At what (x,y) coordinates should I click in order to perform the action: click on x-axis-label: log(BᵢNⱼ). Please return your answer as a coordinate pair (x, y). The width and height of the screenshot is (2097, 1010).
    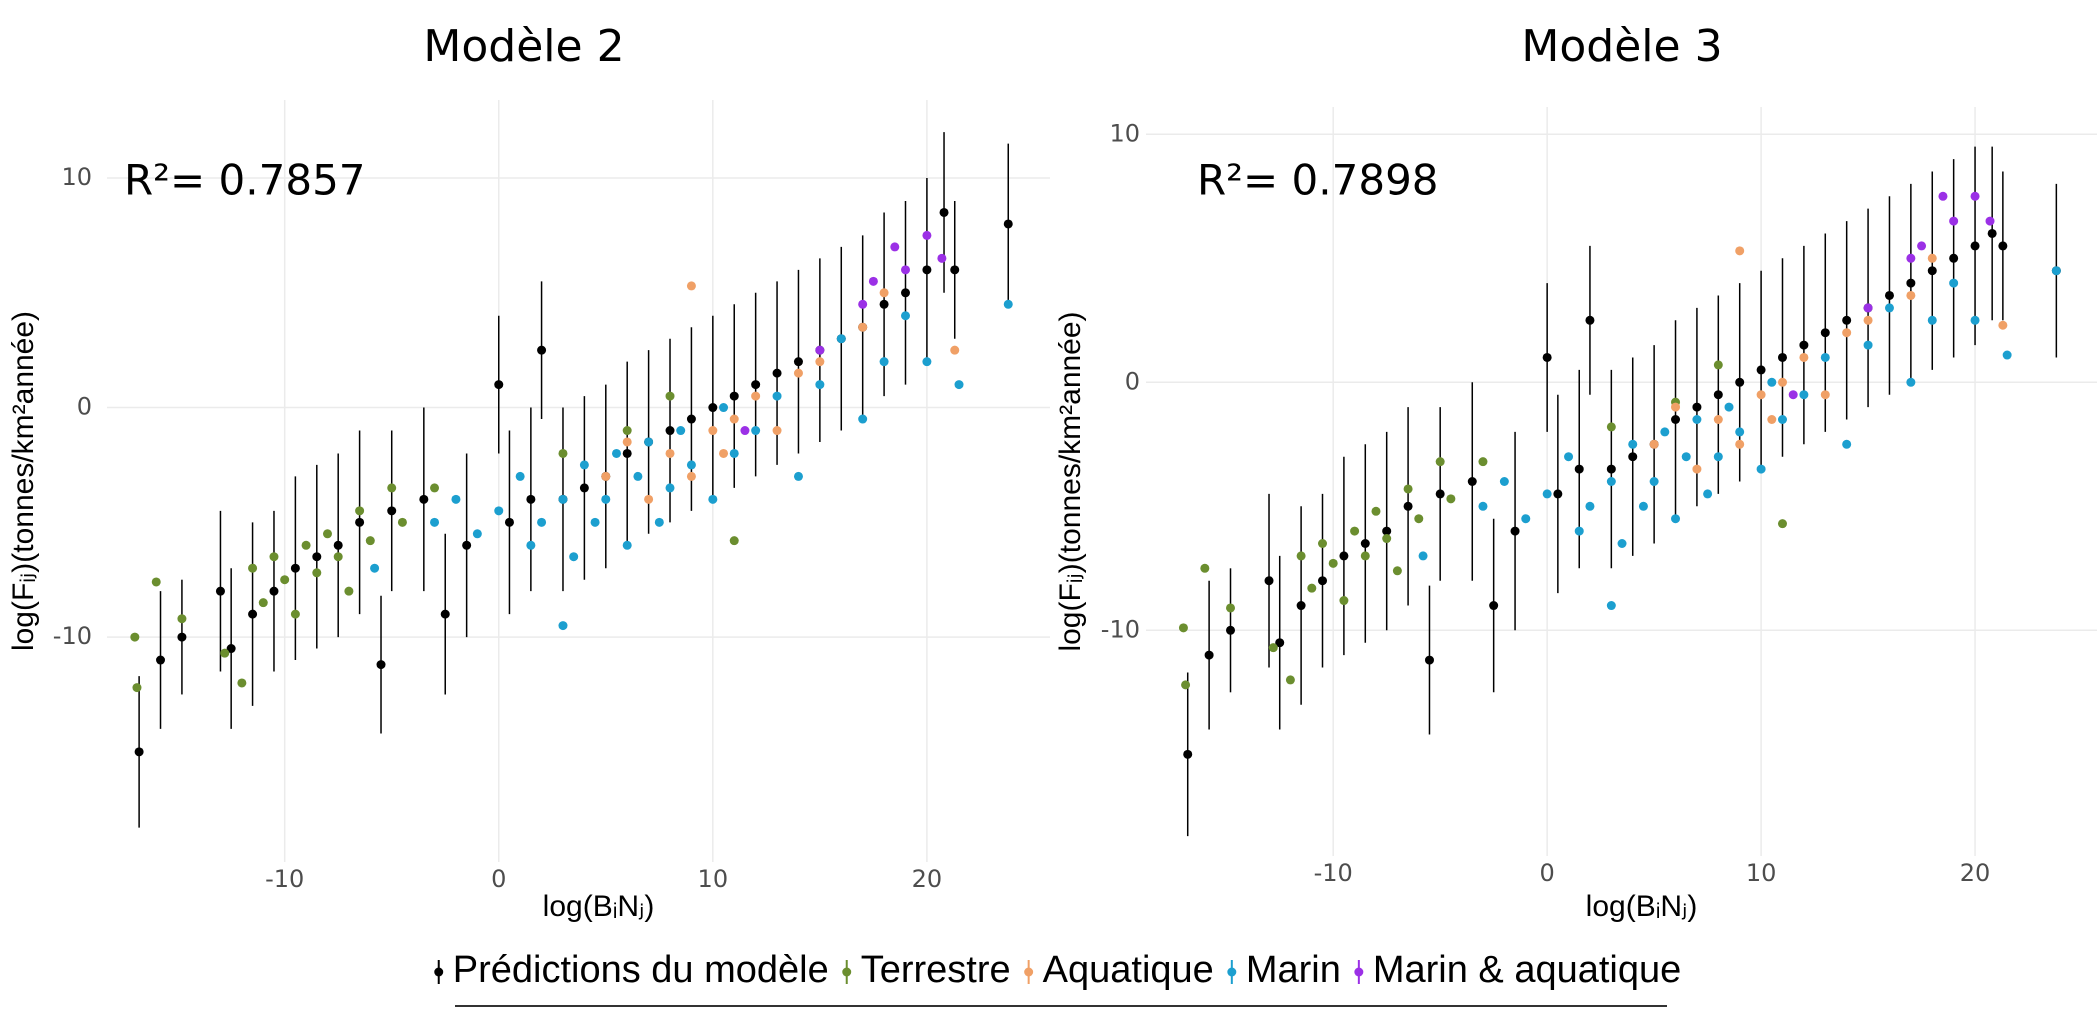
    Looking at the image, I should click on (599, 906).